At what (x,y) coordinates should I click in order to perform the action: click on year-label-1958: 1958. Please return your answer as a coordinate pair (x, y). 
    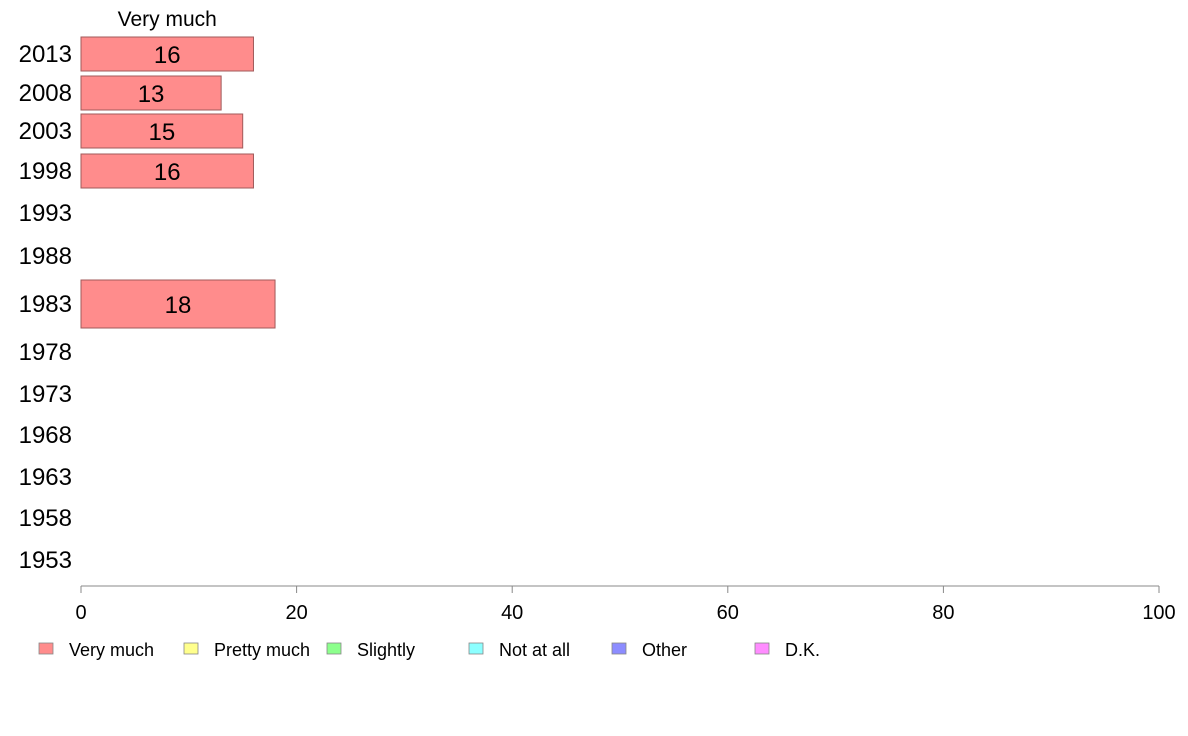
    Looking at the image, I should click on (45, 518).